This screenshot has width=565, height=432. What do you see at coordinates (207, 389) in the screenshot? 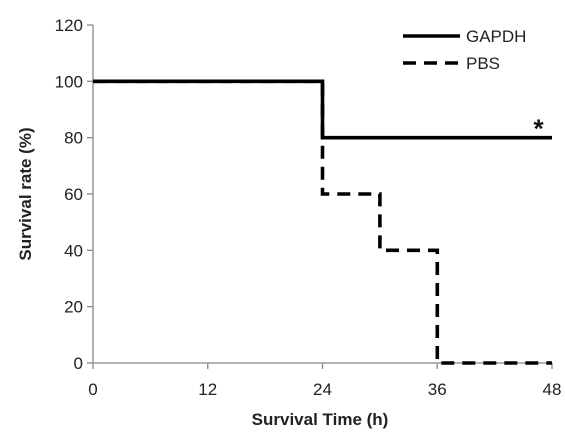
I see `x-tick-label: 12` at bounding box center [207, 389].